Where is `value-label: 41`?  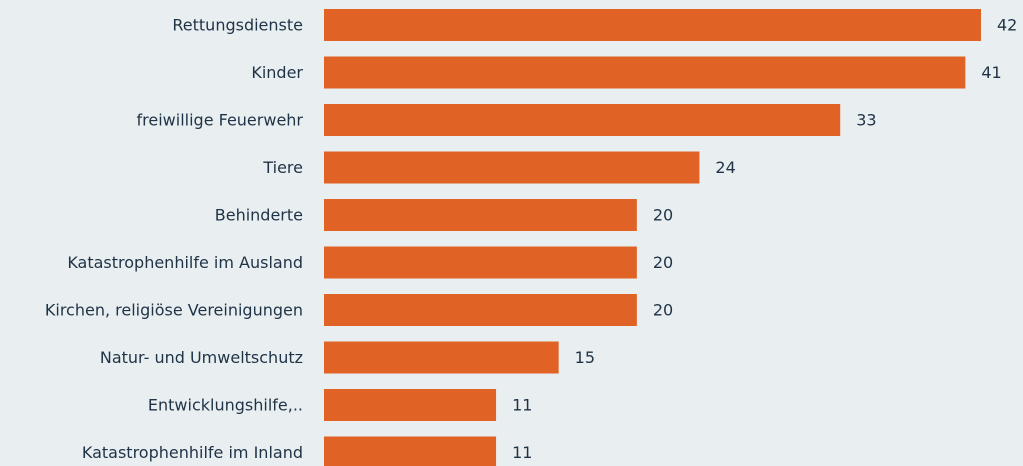
value-label: 41 is located at coordinates (991, 72).